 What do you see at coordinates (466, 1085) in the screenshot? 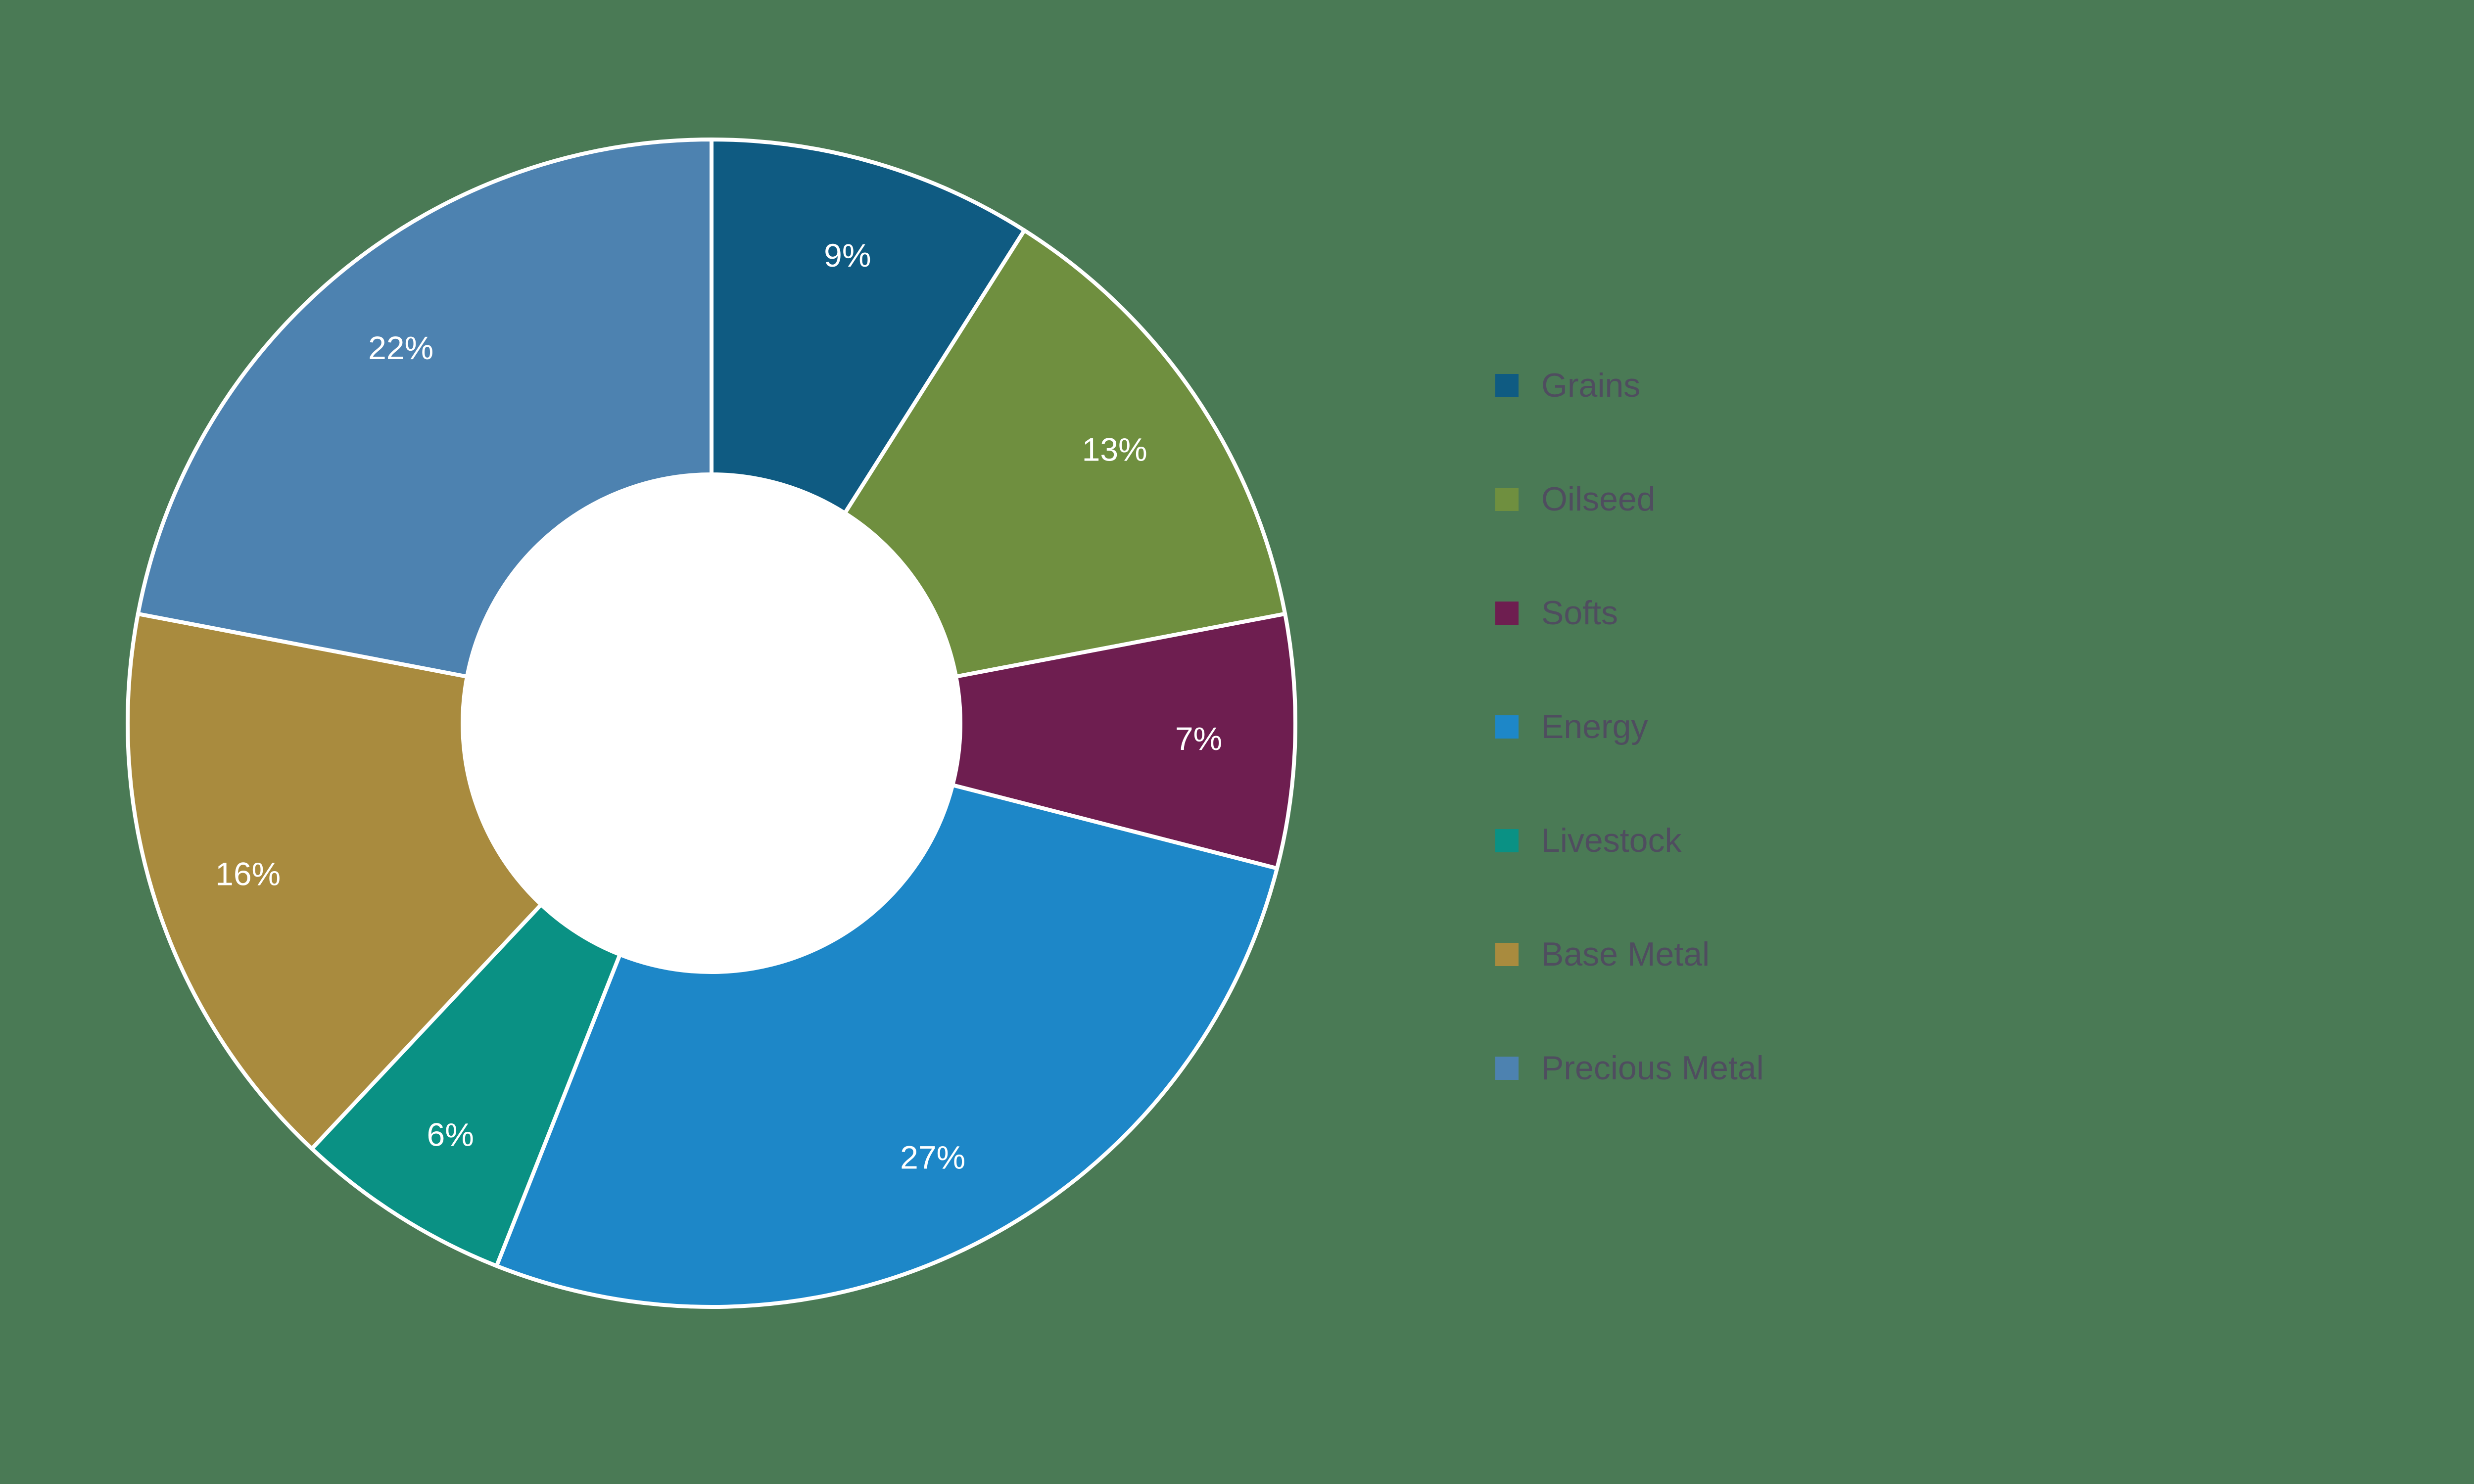
I see `pie-slice-livestock` at bounding box center [466, 1085].